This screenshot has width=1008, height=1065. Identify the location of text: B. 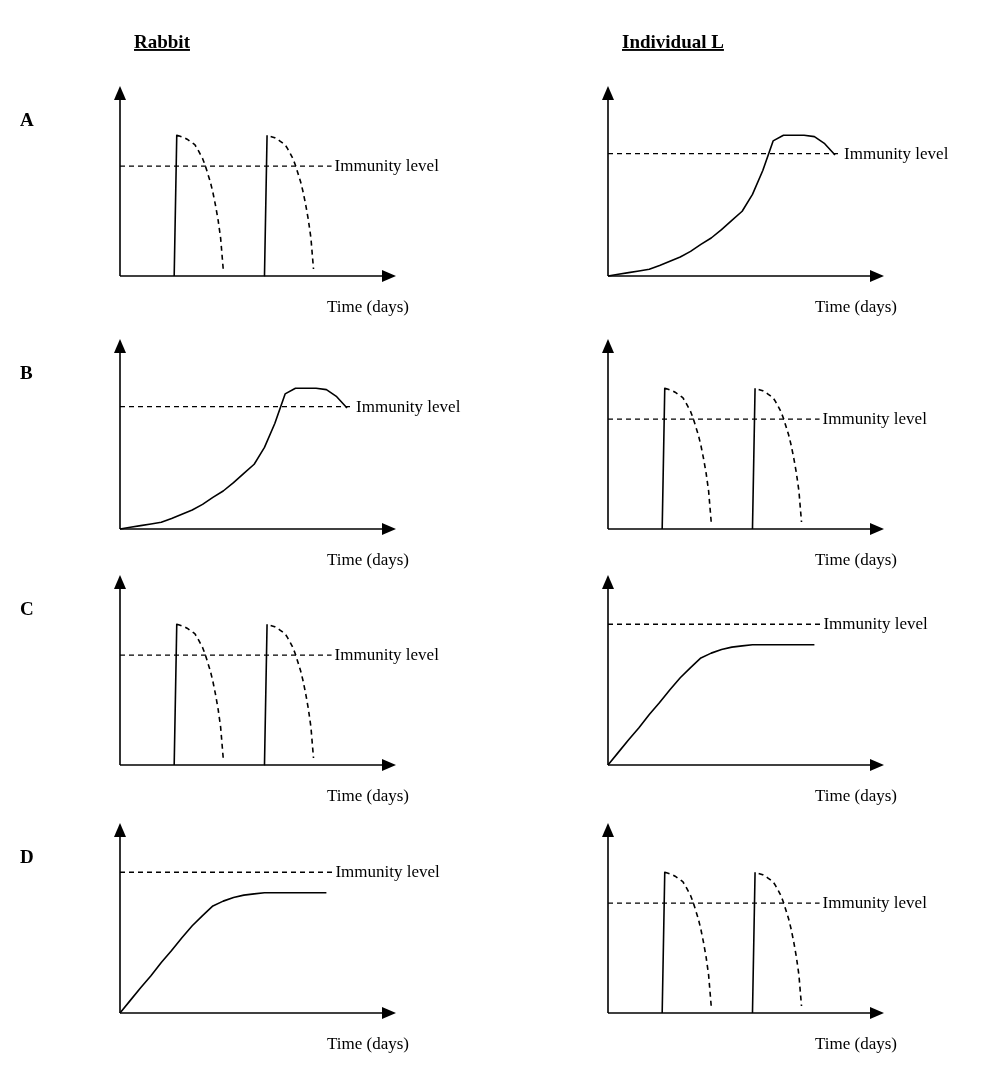
(26, 372).